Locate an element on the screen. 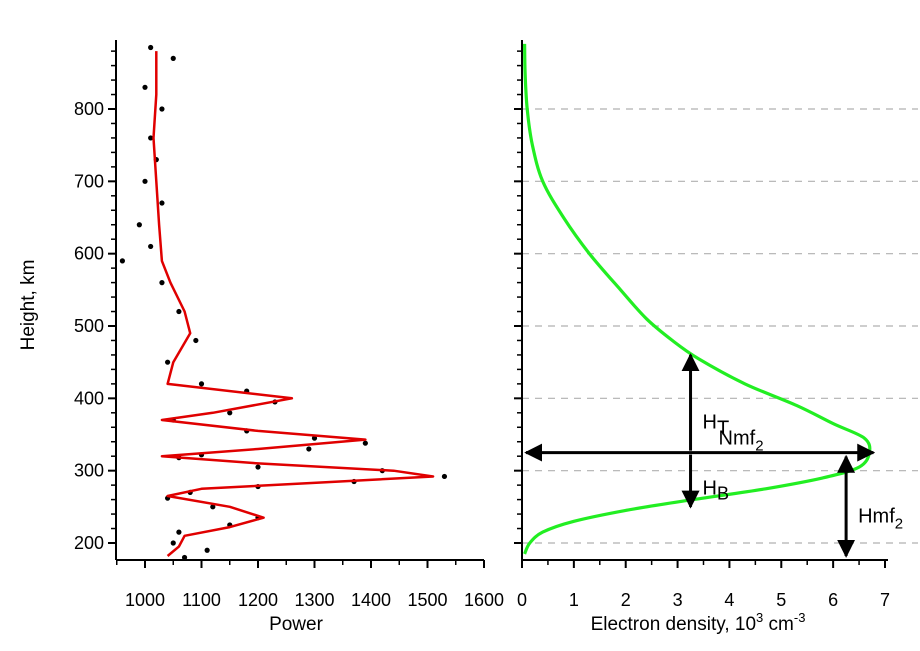 Image resolution: width=920 pixels, height=651 pixels. right-x-tick-label: 4 is located at coordinates (729, 600).